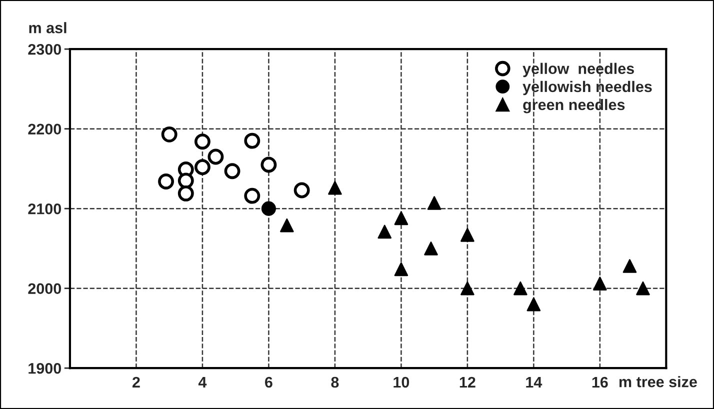 This screenshot has height=409, width=714. What do you see at coordinates (136, 382) in the screenshot?
I see `x-tick-label: 2` at bounding box center [136, 382].